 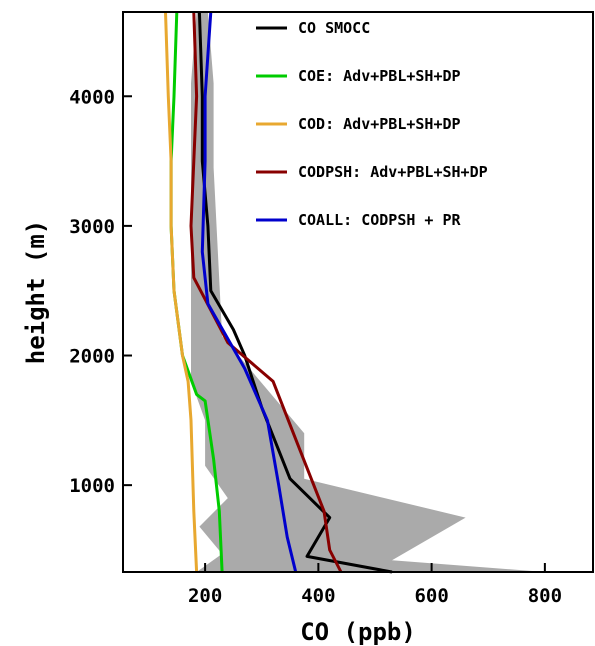 I want to click on y-tick-label-2: 3000, so click(x=92, y=227).